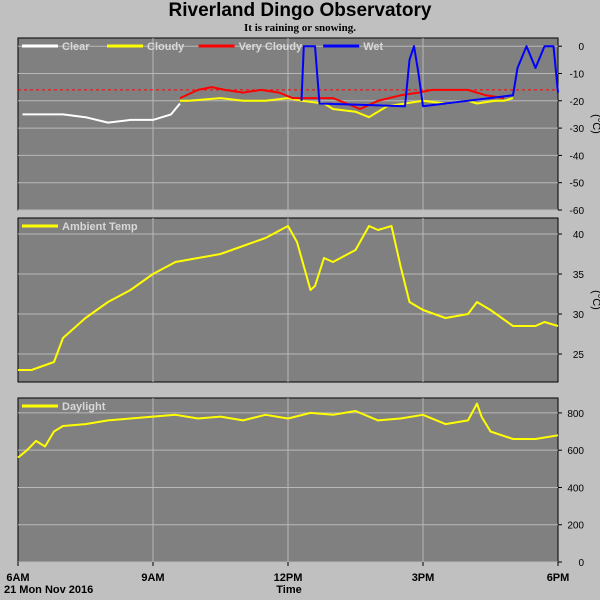 The width and height of the screenshot is (600, 600). What do you see at coordinates (17, 578) in the screenshot?
I see `x-tick-label: 6AM` at bounding box center [17, 578].